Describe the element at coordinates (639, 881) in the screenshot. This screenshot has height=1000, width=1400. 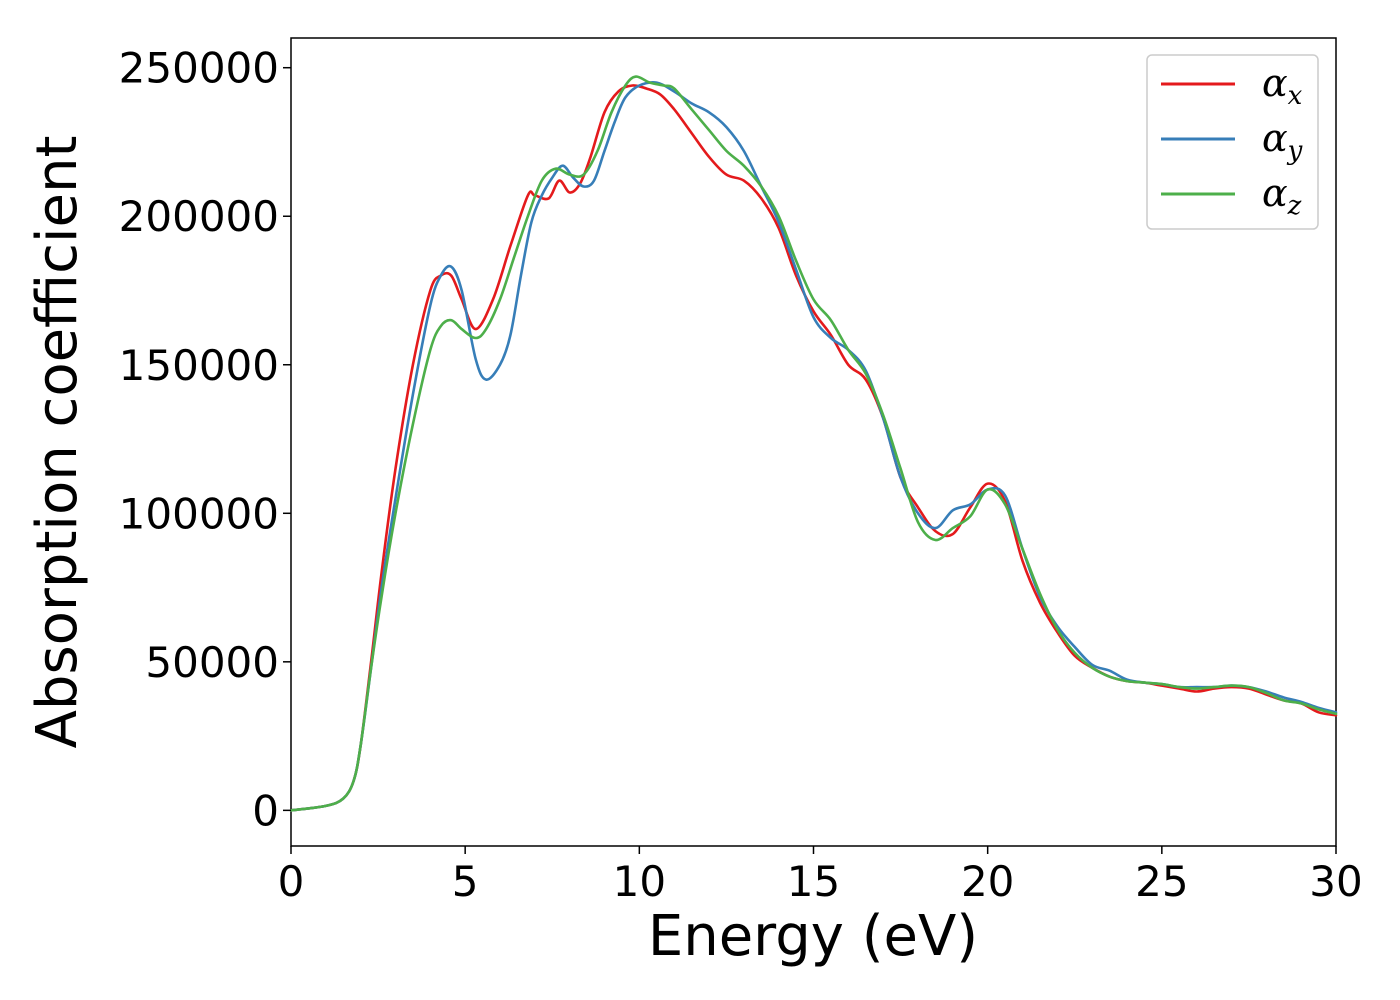
I see `x-tick-label: 10` at that location.